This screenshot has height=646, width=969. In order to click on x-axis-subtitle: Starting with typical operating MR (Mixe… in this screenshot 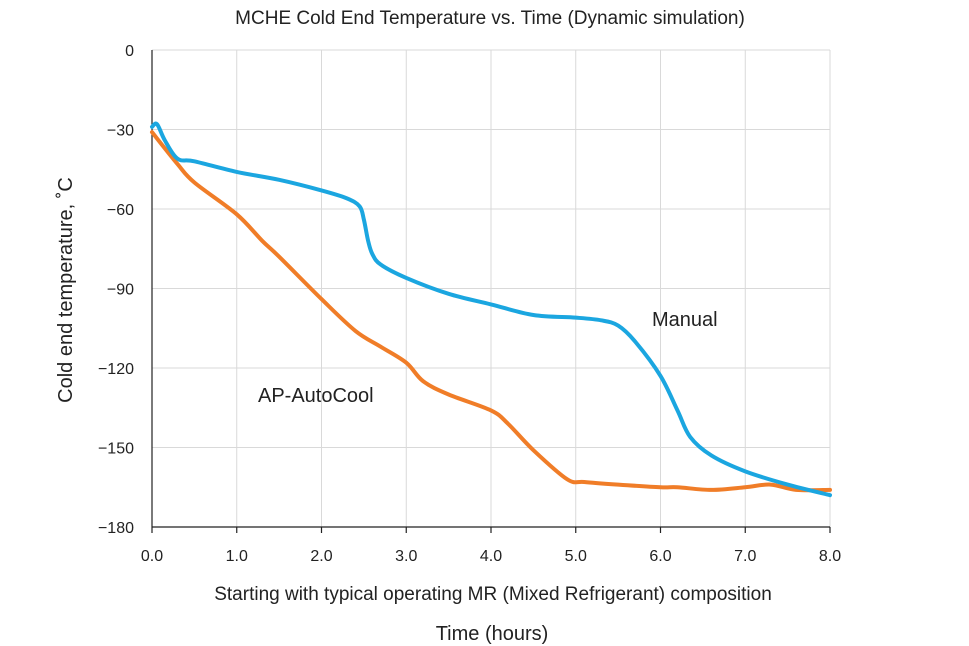, I will do `click(493, 594)`.